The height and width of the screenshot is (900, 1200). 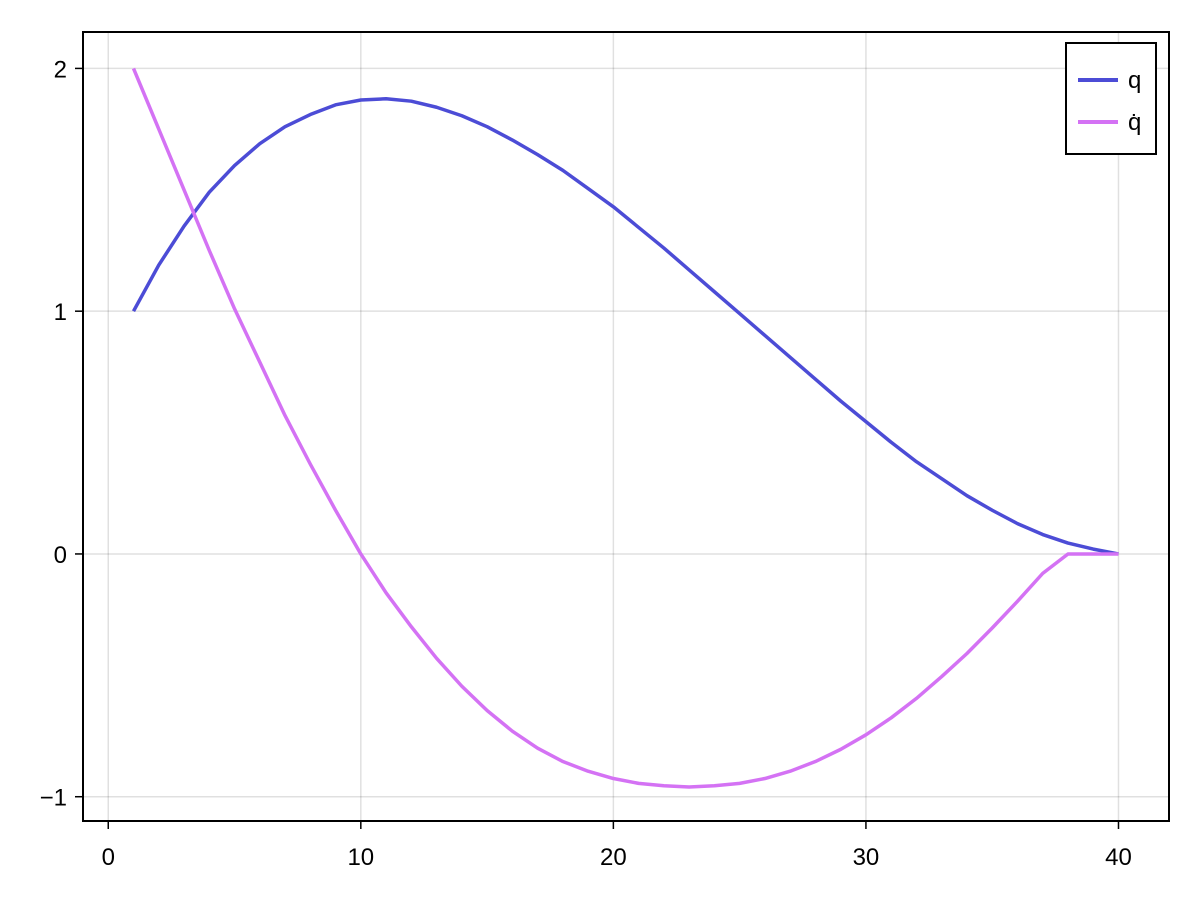 What do you see at coordinates (360, 857) in the screenshot?
I see `x-tick-label: 10` at bounding box center [360, 857].